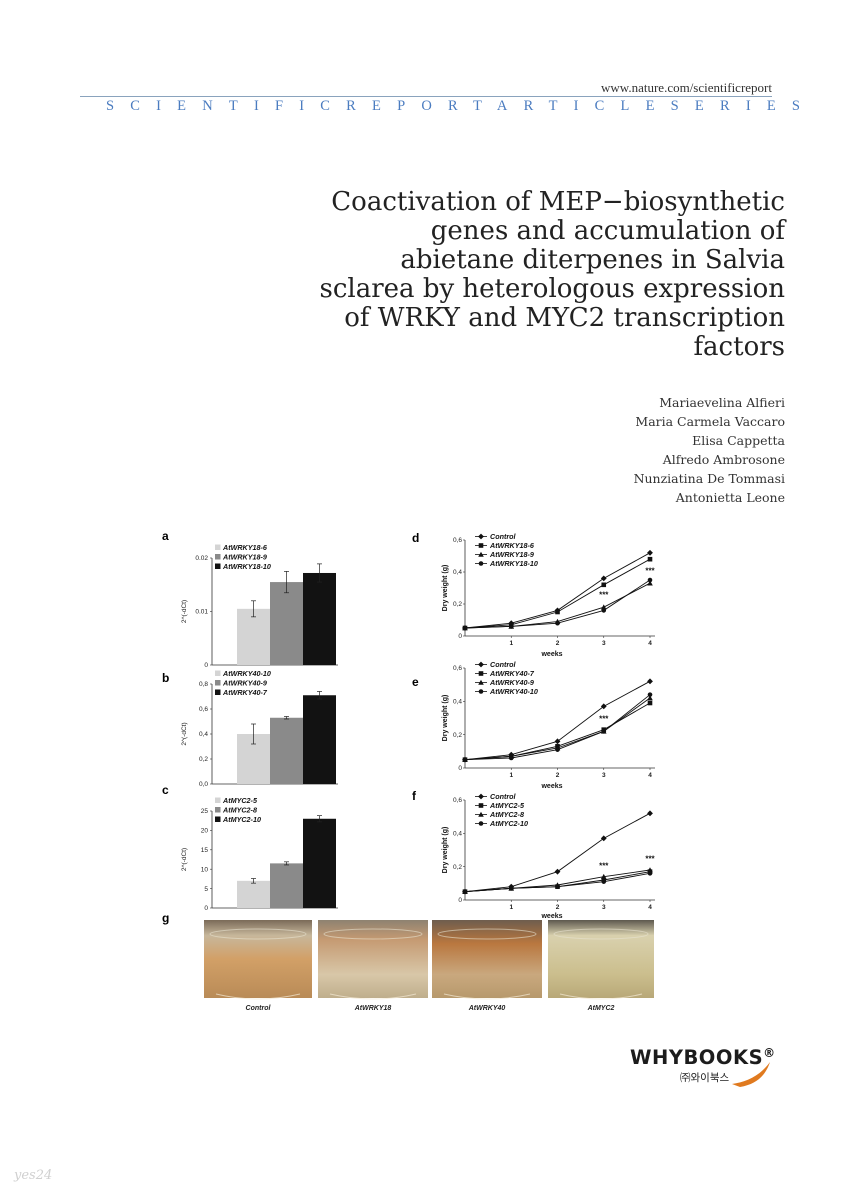  What do you see at coordinates (511, 907) in the screenshot?
I see `x-tick-label: 1` at bounding box center [511, 907].